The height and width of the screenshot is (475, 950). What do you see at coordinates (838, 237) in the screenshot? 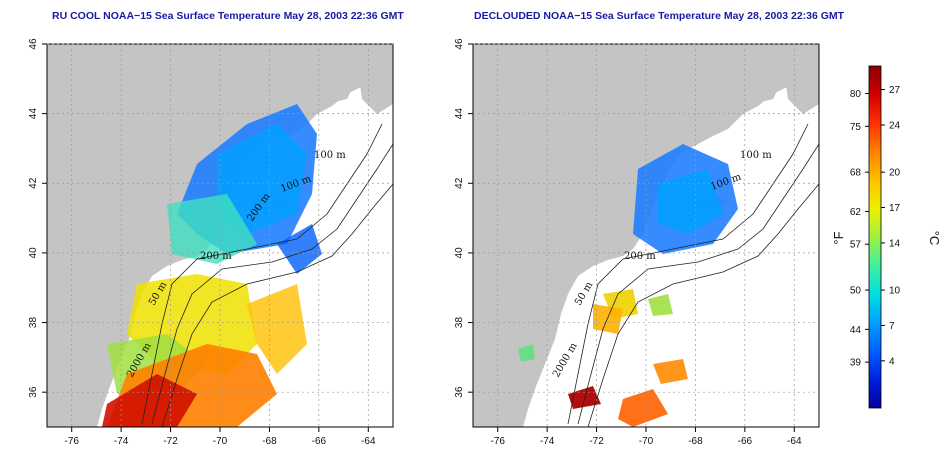
I see `fahrenheit-unit-label: °F` at bounding box center [838, 237].